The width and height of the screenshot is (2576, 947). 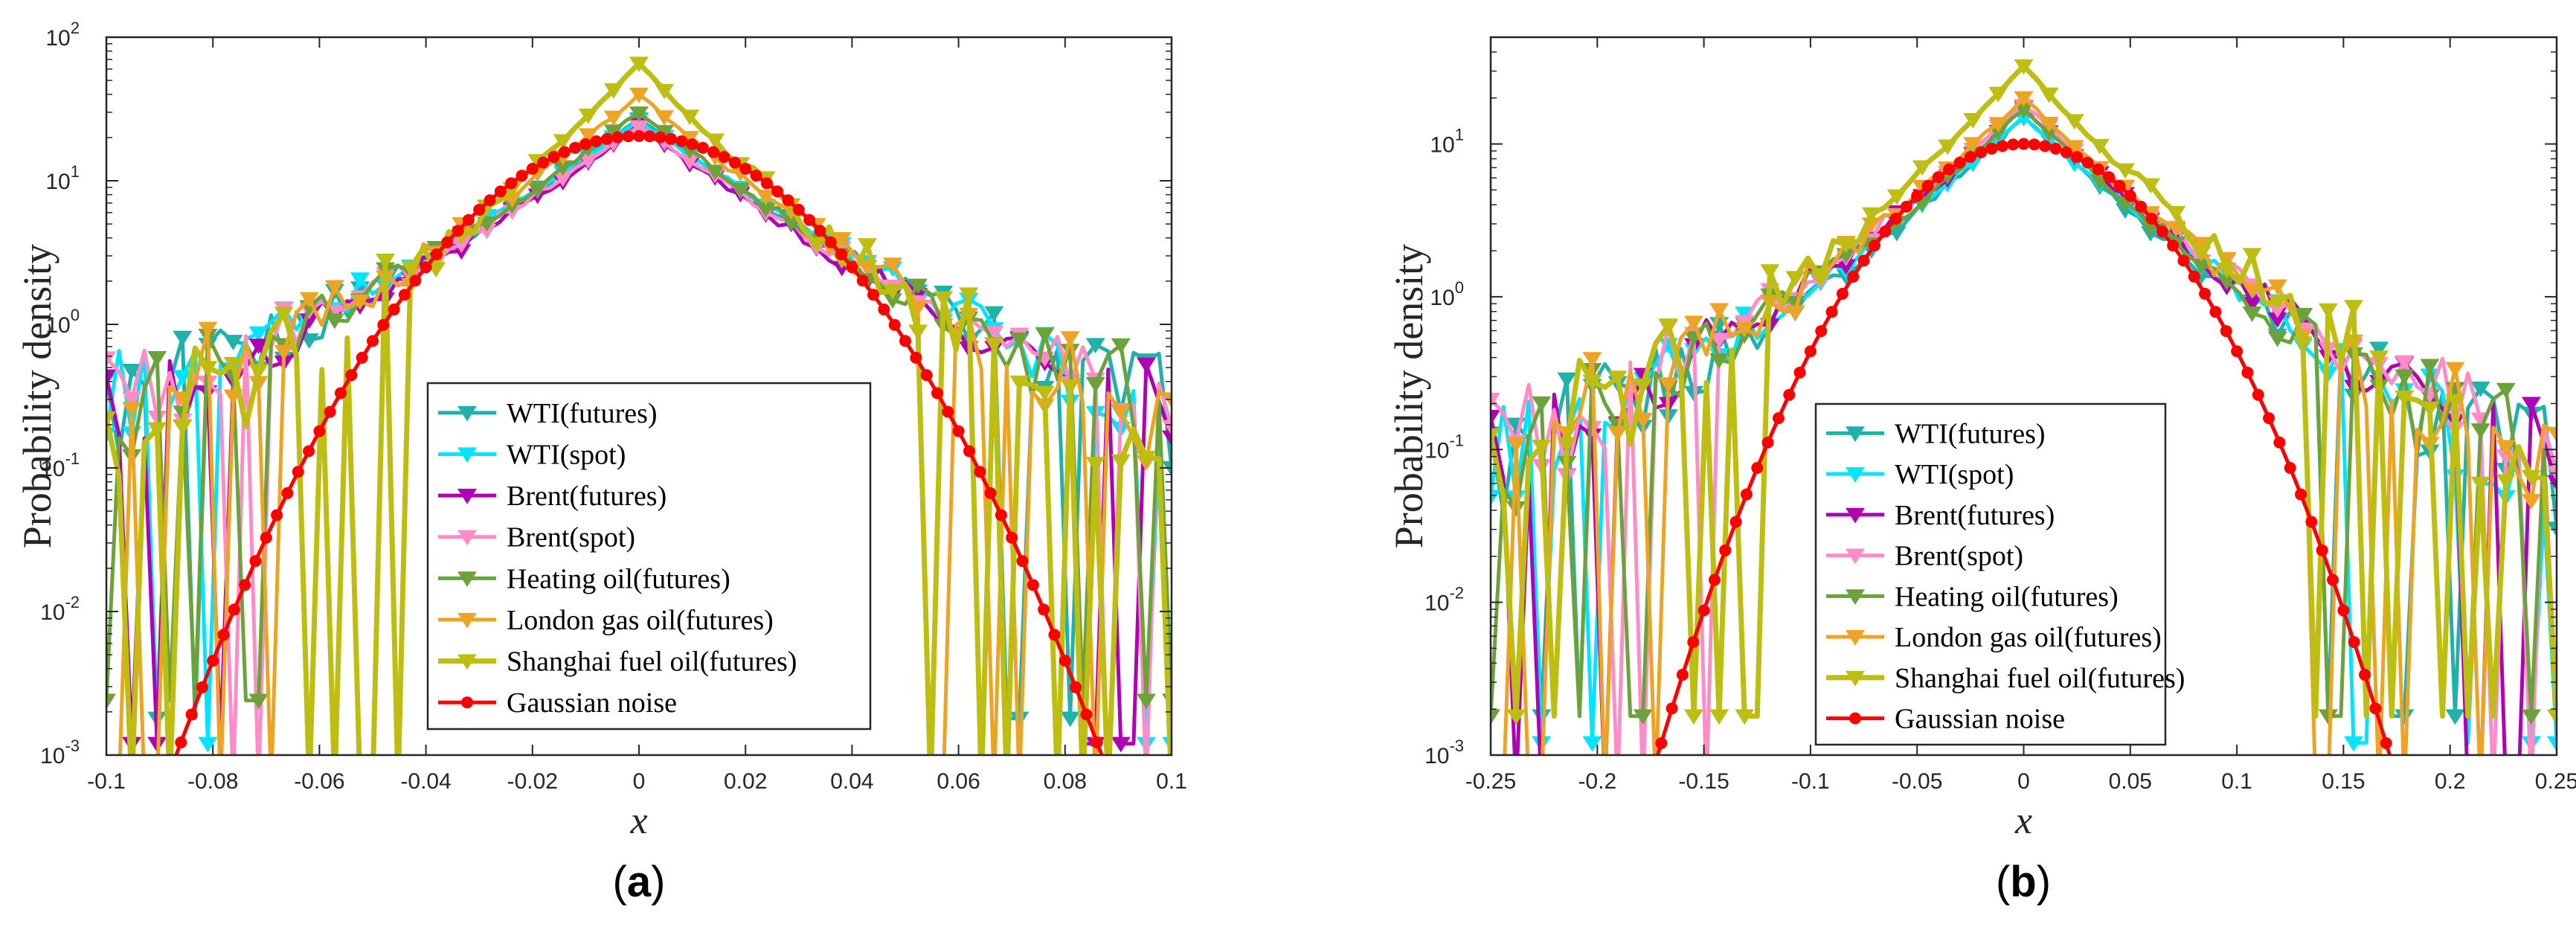 I want to click on legend-label: Heating oil(futures), so click(x=2007, y=596).